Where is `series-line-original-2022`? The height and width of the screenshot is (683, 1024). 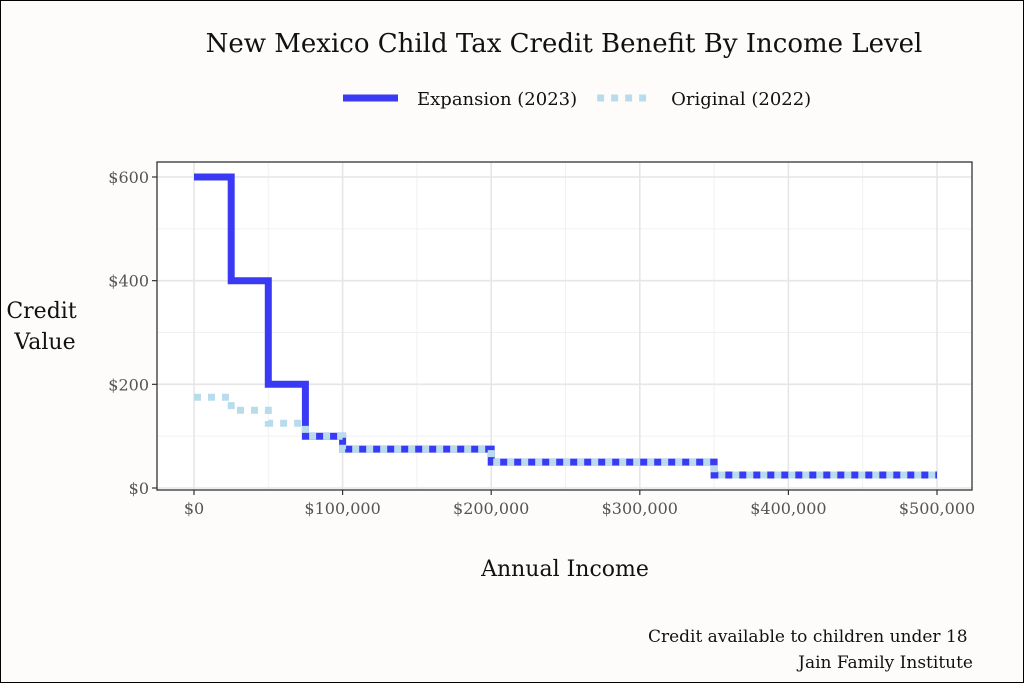 series-line-original-2022 is located at coordinates (565, 436).